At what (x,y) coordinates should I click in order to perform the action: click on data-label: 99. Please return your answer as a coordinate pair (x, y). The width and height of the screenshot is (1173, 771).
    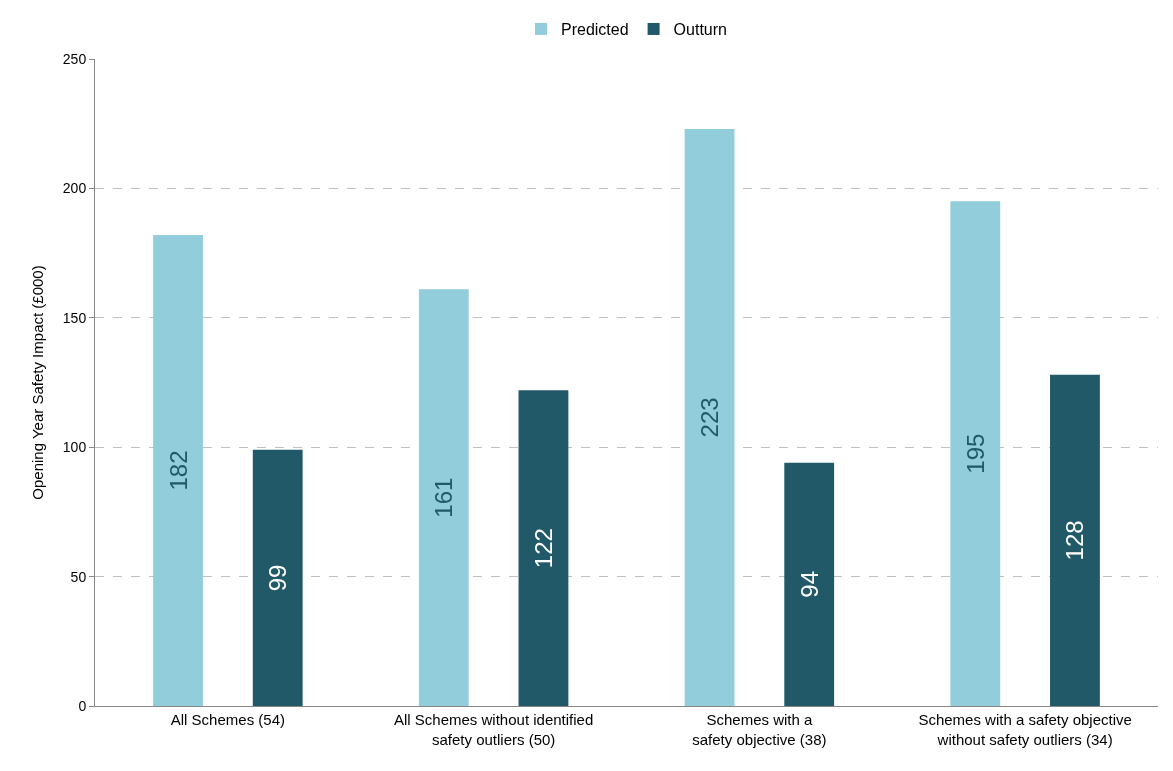
    Looking at the image, I should click on (278, 578).